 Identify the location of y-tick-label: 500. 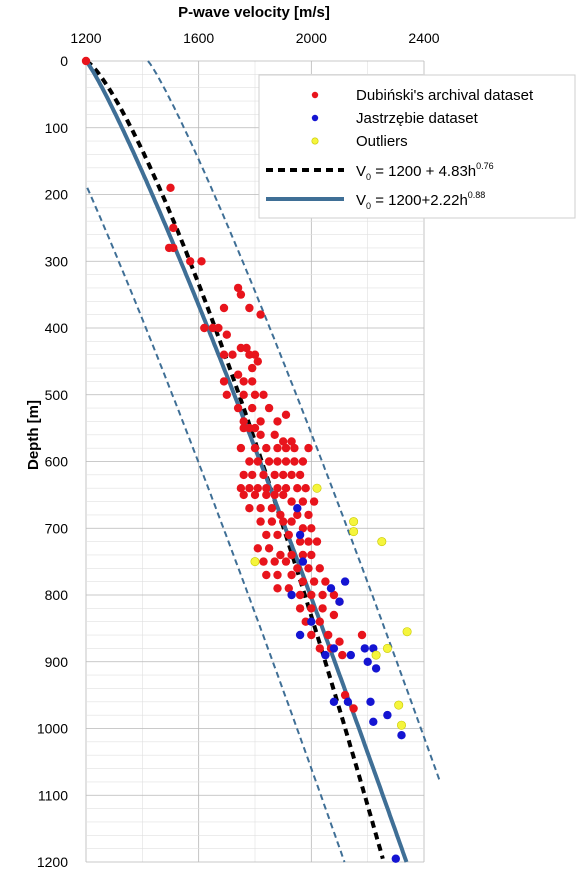
(57, 395).